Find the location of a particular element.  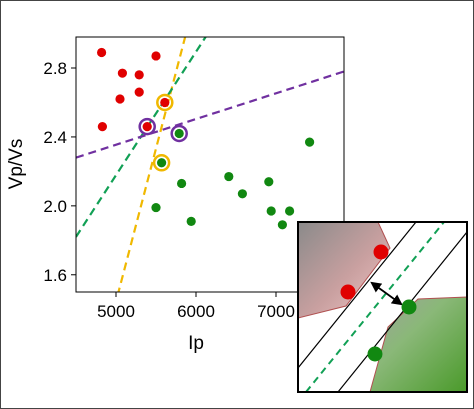

inset-red-point-top is located at coordinates (381, 252).